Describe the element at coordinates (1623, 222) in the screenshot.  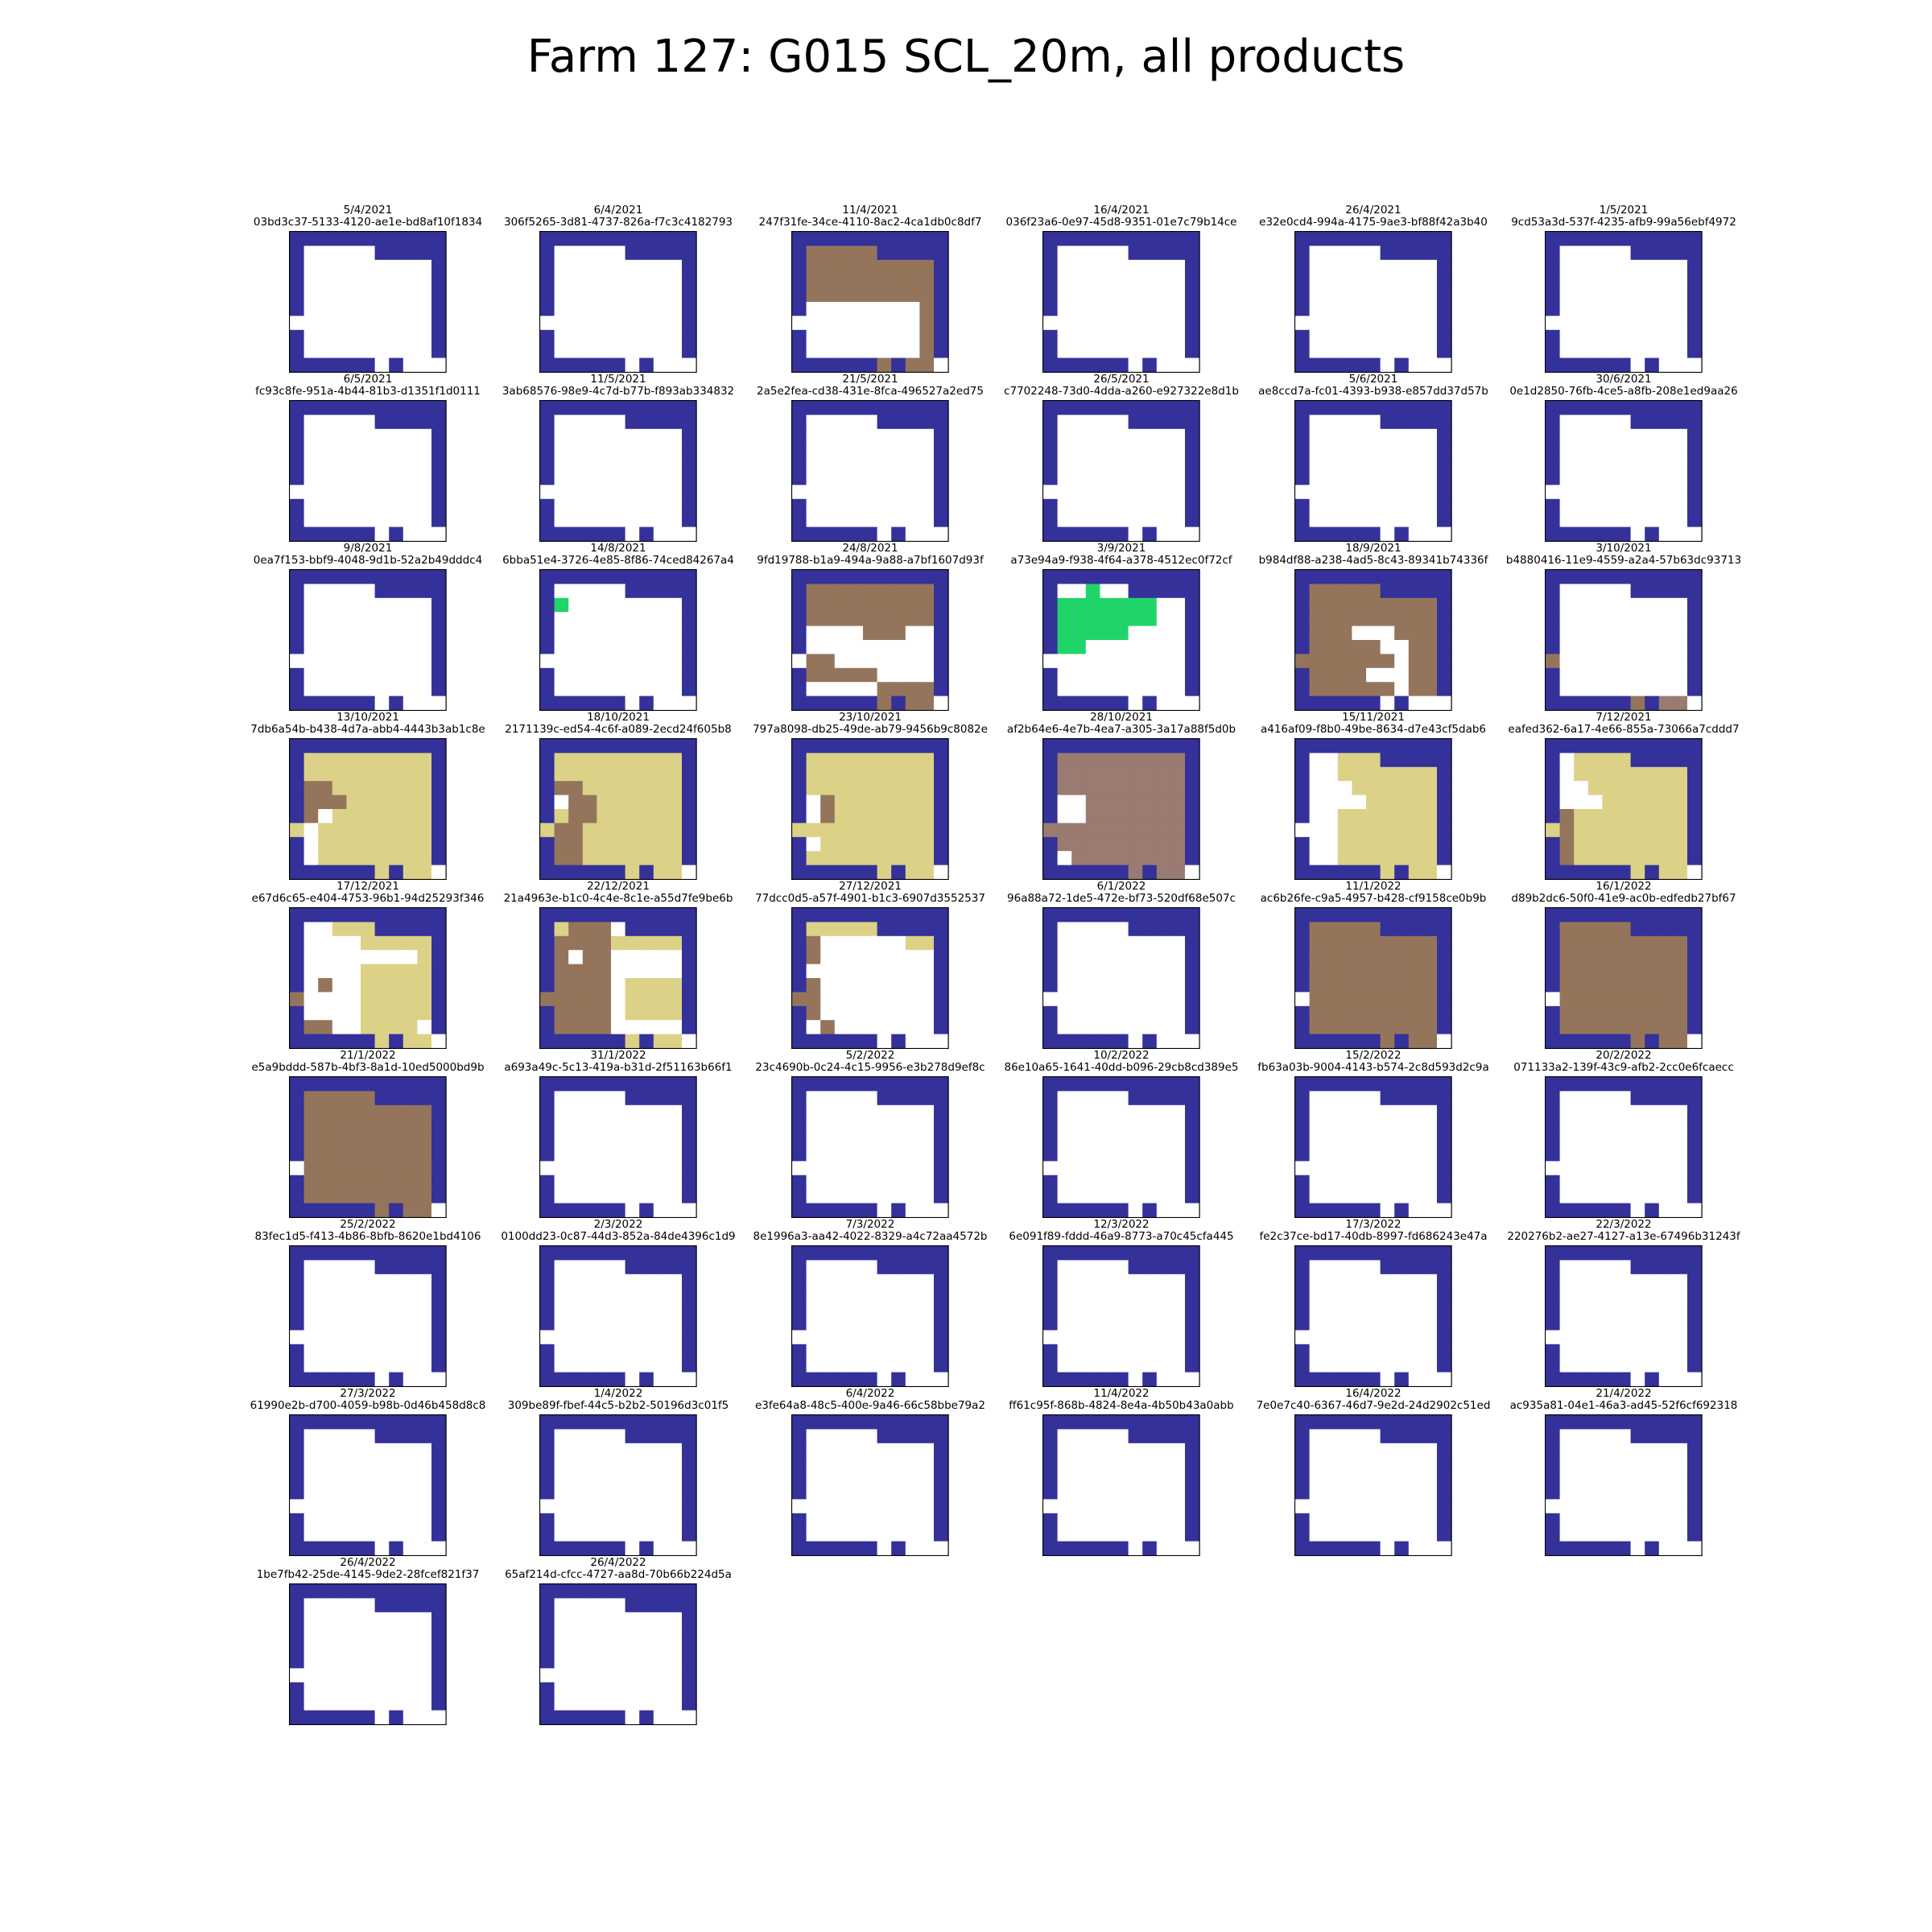
I see `panel-product-id: 9cd53a3d-537f-4235-afb9-99a56ebf4972` at that location.